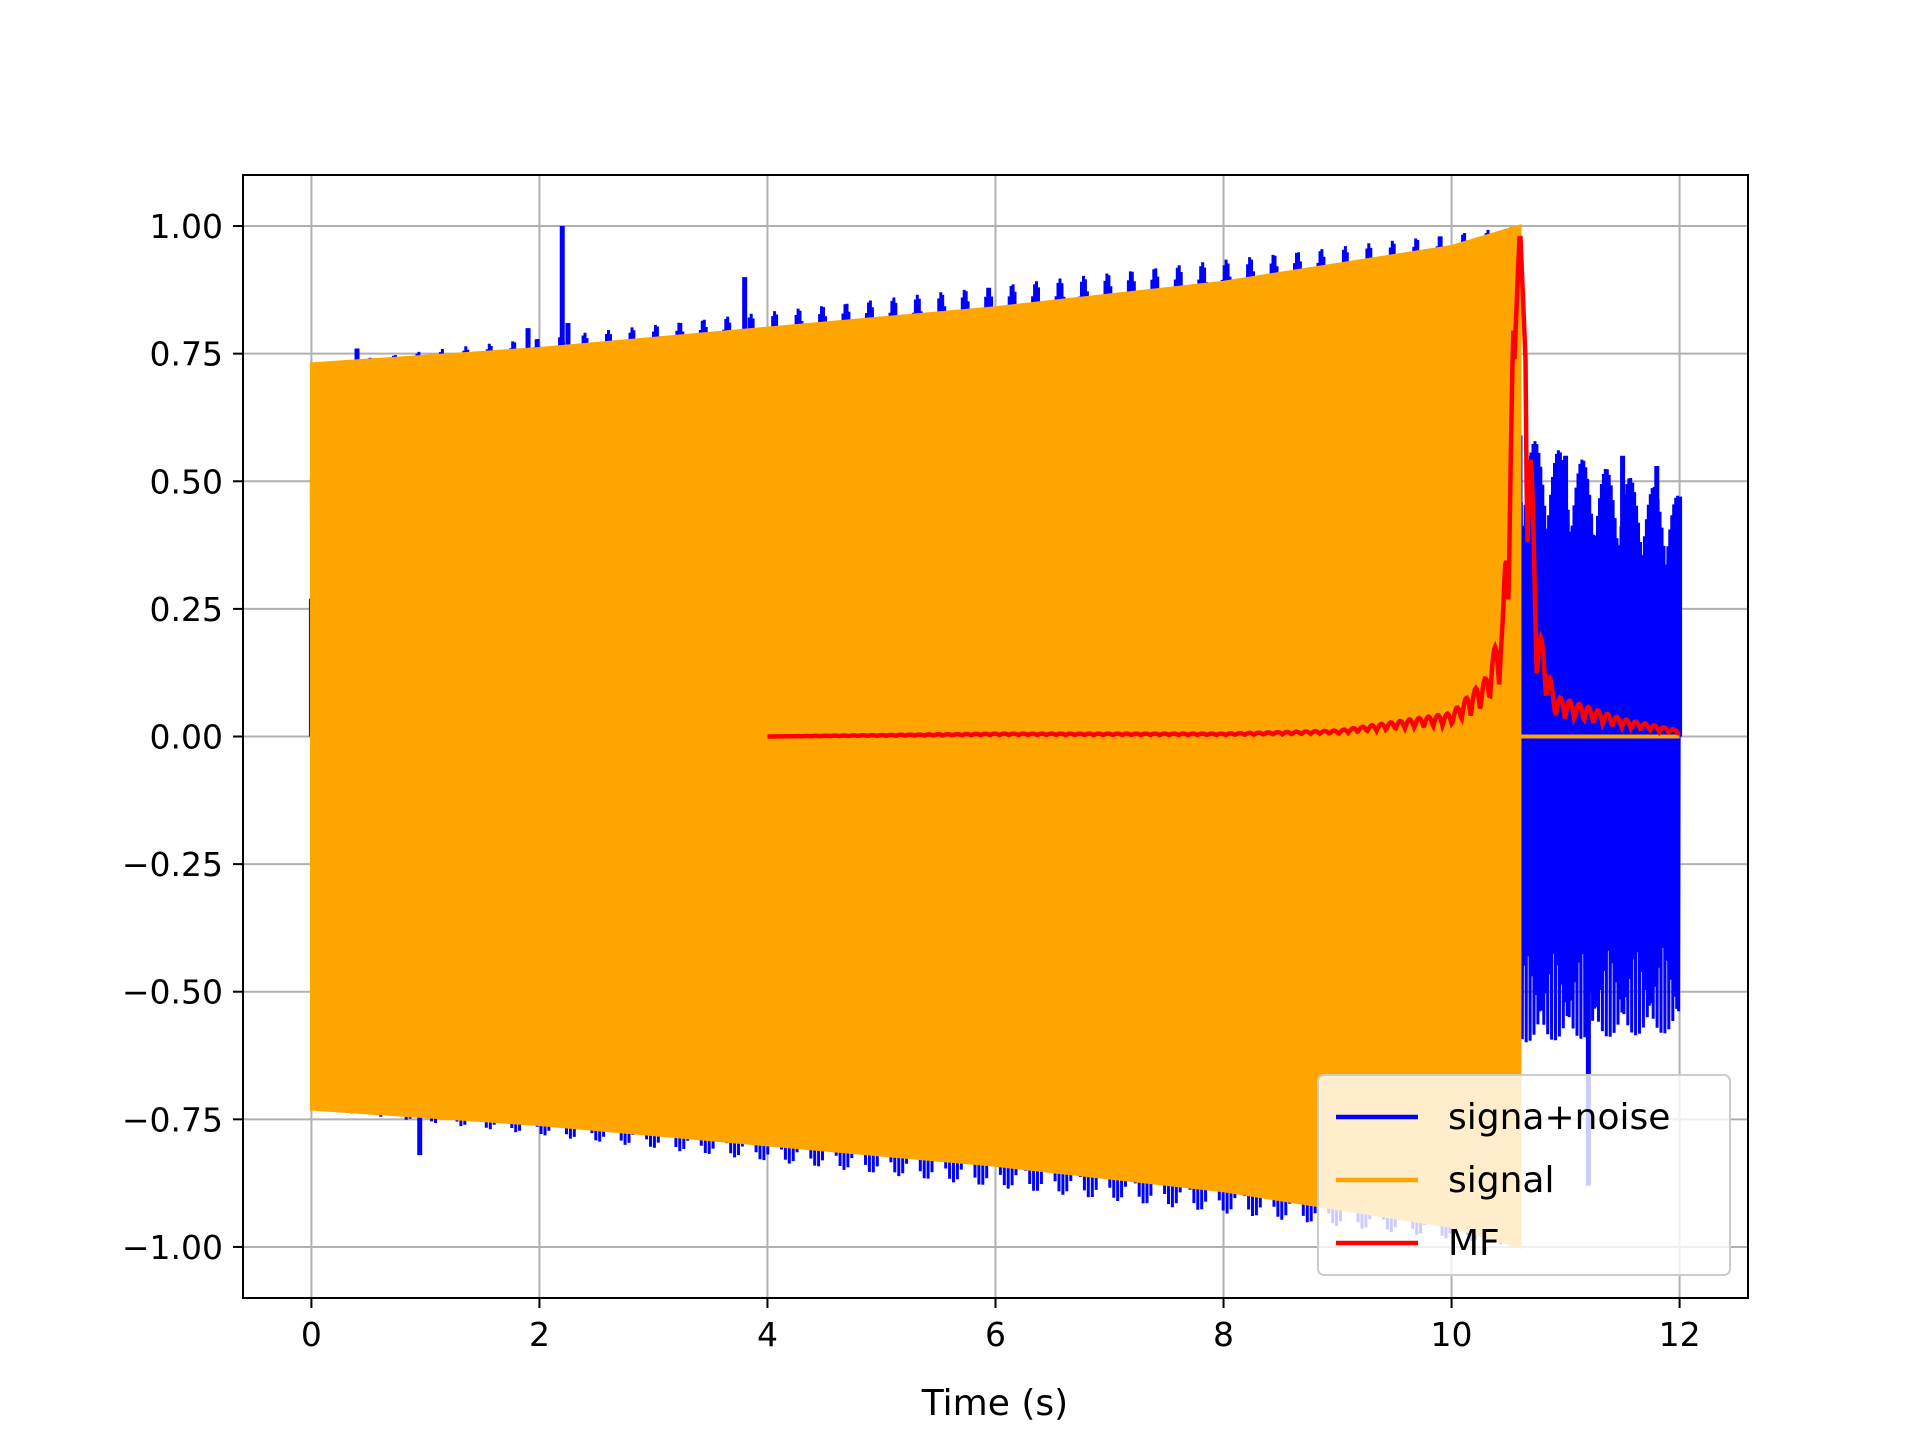 Image resolution: width=1920 pixels, height=1440 pixels. I want to click on y-axis: −1.00 −0.75 −0.50 −0.25 0.00 0.25 0.50 0.75 1.00, so click(182, 737).